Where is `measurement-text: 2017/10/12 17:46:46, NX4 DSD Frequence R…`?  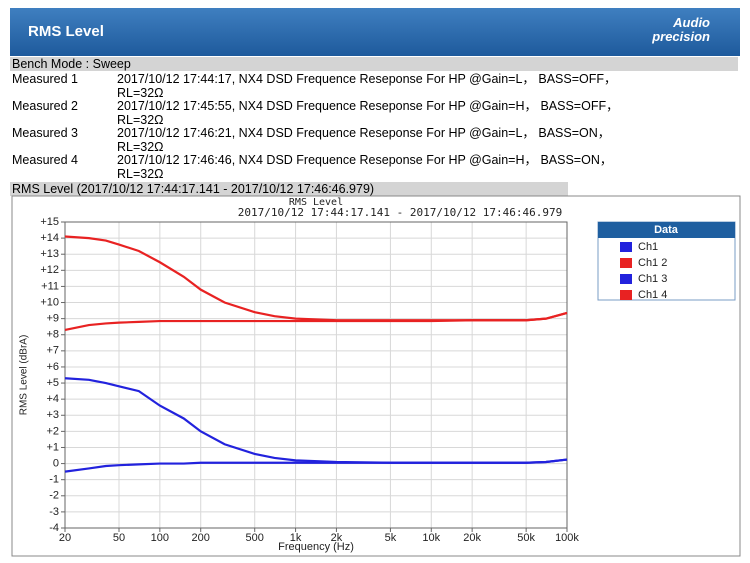
measurement-text: 2017/10/12 17:46:46, NX4 DSD Frequence R… is located at coordinates (365, 167).